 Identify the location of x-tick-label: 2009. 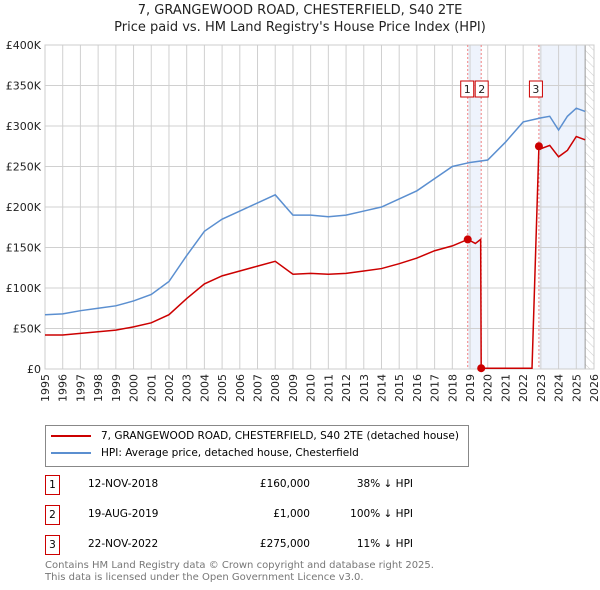
(293, 388).